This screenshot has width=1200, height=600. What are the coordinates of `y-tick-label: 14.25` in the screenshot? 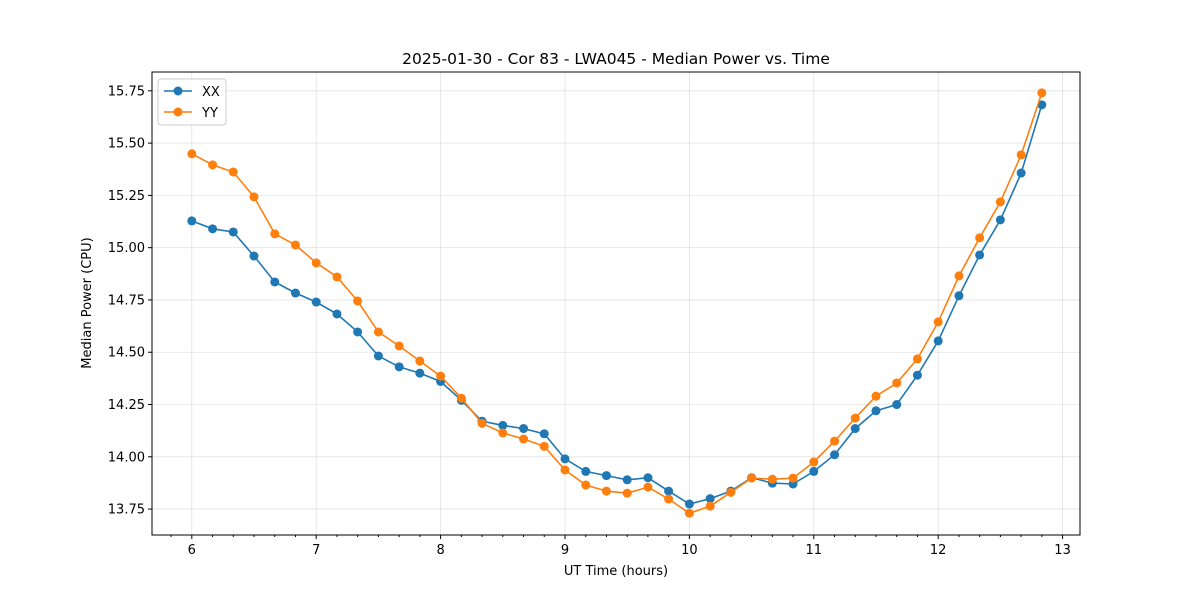 It's located at (126, 405).